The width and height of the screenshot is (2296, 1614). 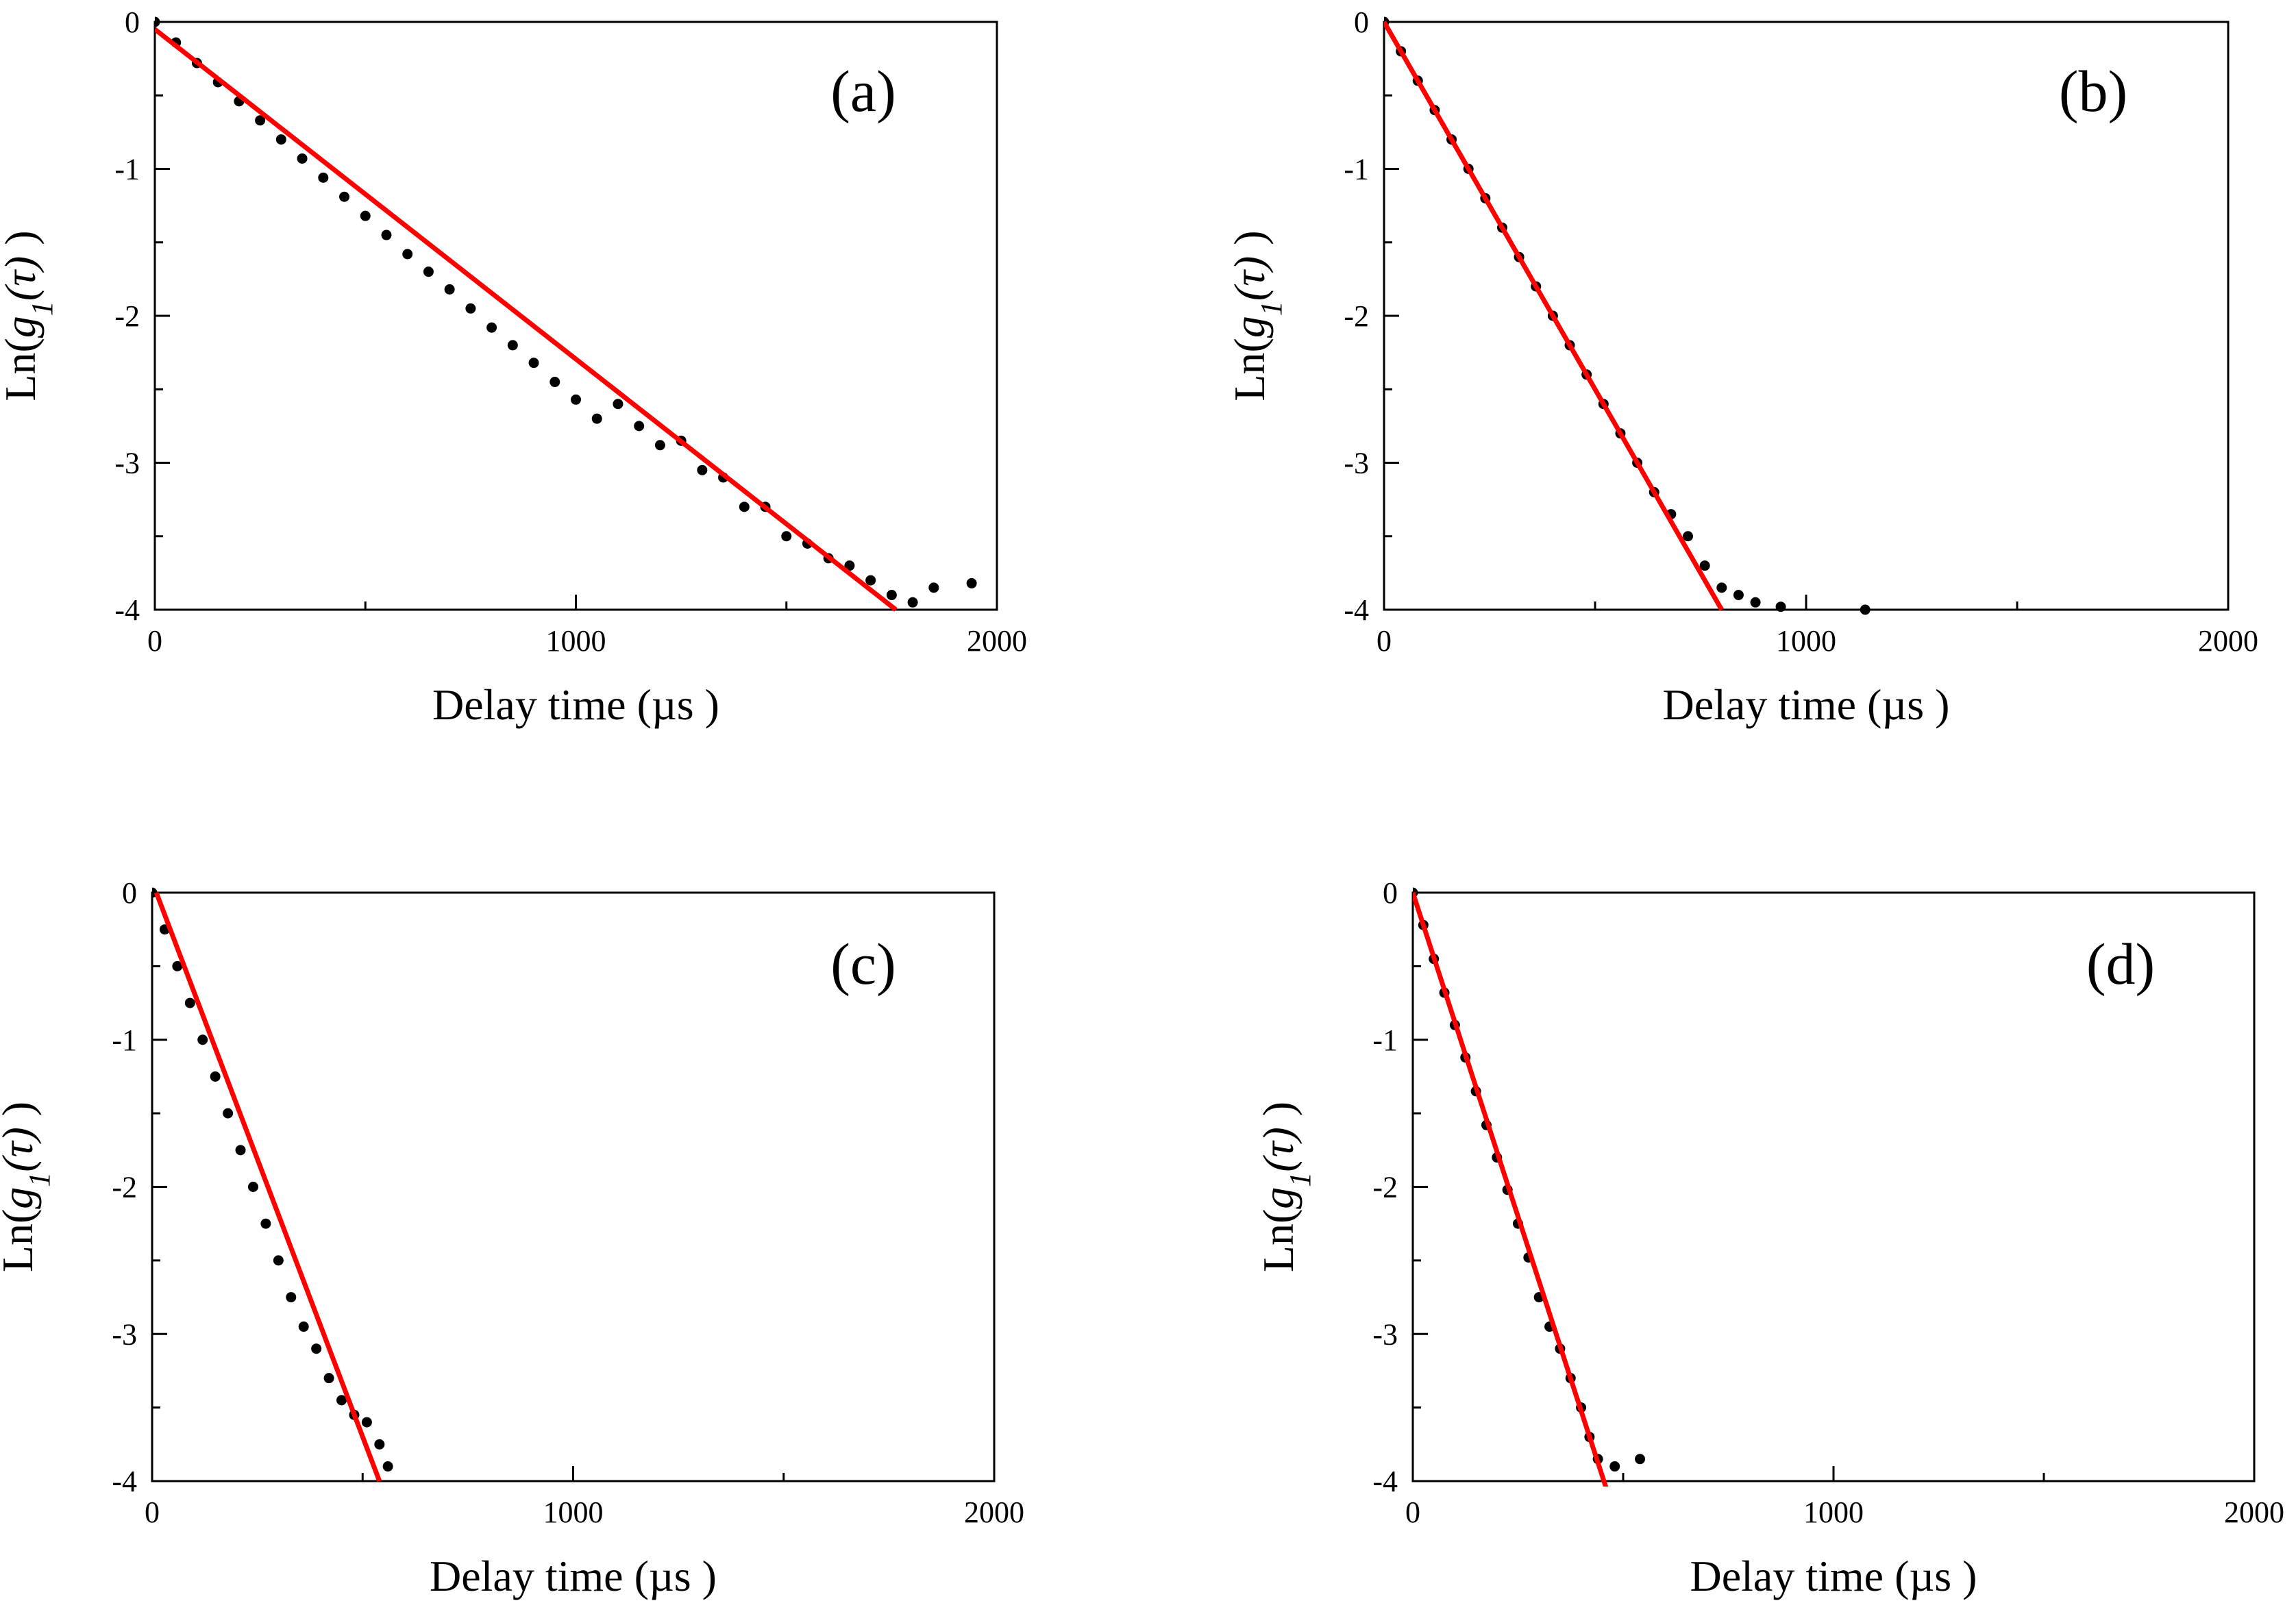 What do you see at coordinates (1833, 1512) in the screenshot?
I see `x-tick-label: 1000` at bounding box center [1833, 1512].